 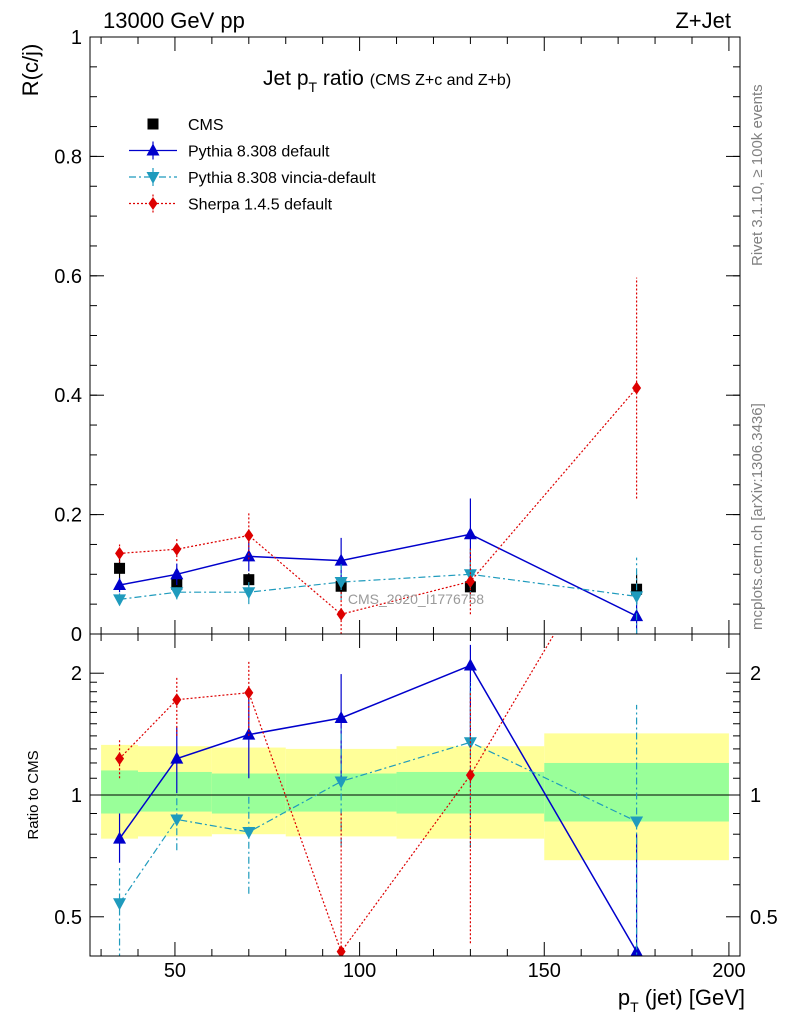 What do you see at coordinates (340, 78) in the screenshot?
I see `title-after-text: ratio` at bounding box center [340, 78].